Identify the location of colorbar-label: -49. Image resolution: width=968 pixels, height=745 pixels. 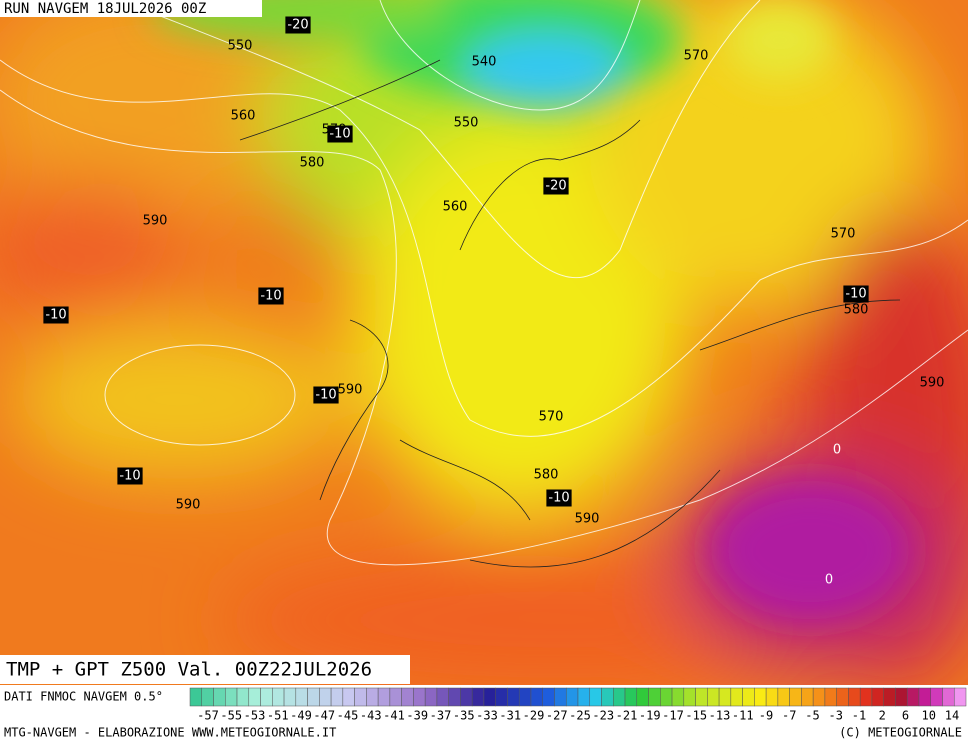
(301, 716).